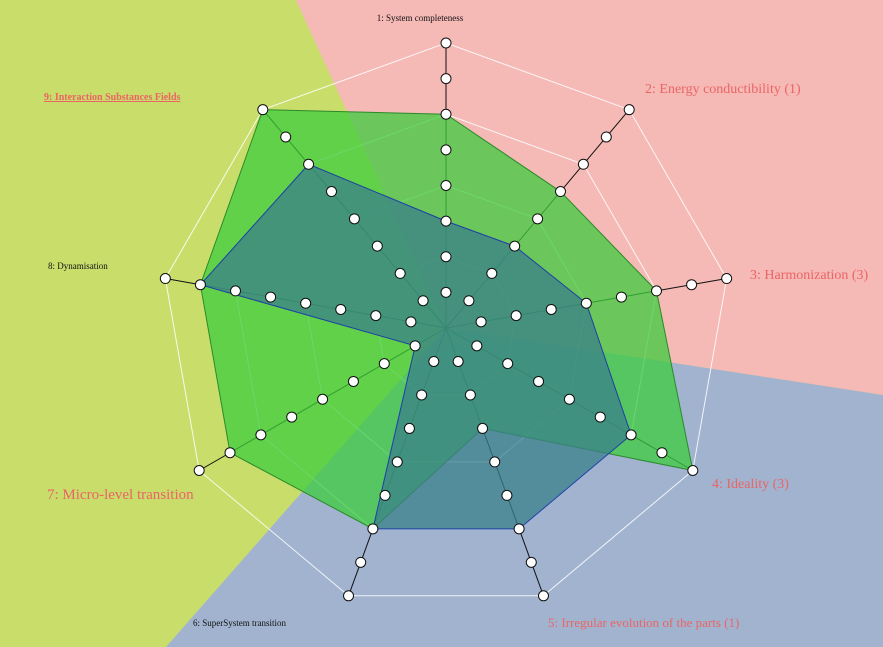 Image resolution: width=883 pixels, height=647 pixels. Describe the element at coordinates (420, 18) in the screenshot. I see `axis-label-1: 1: System completeness` at that location.